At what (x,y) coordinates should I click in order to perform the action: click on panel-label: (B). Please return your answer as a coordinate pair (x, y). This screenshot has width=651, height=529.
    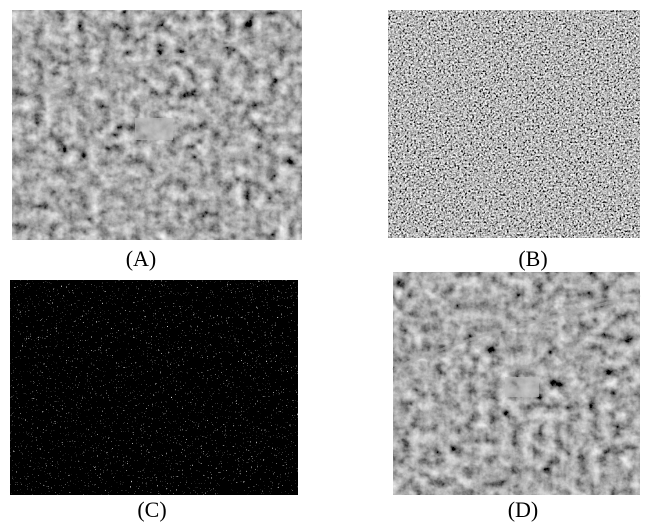
    Looking at the image, I should click on (532, 258).